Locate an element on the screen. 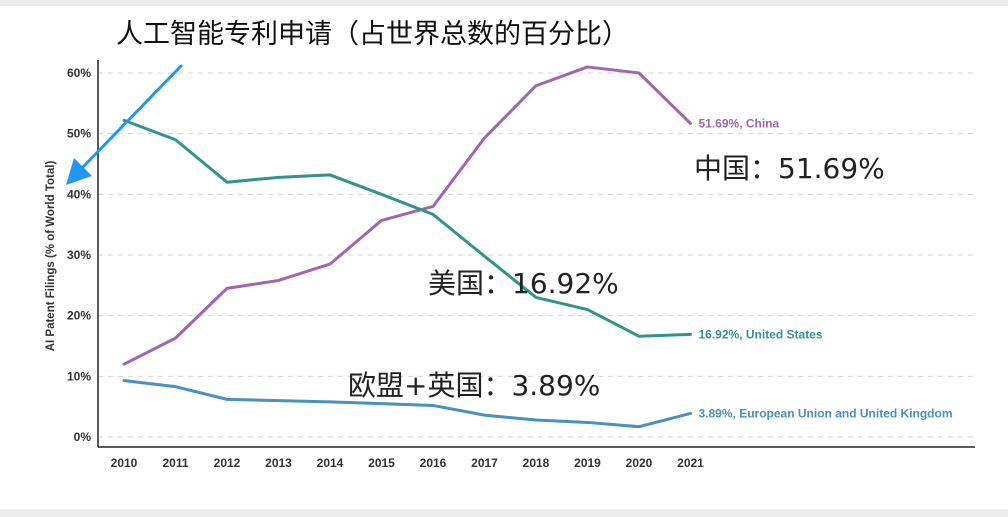 The height and width of the screenshot is (517, 1008). x-tick-label: 2019 is located at coordinates (587, 463).